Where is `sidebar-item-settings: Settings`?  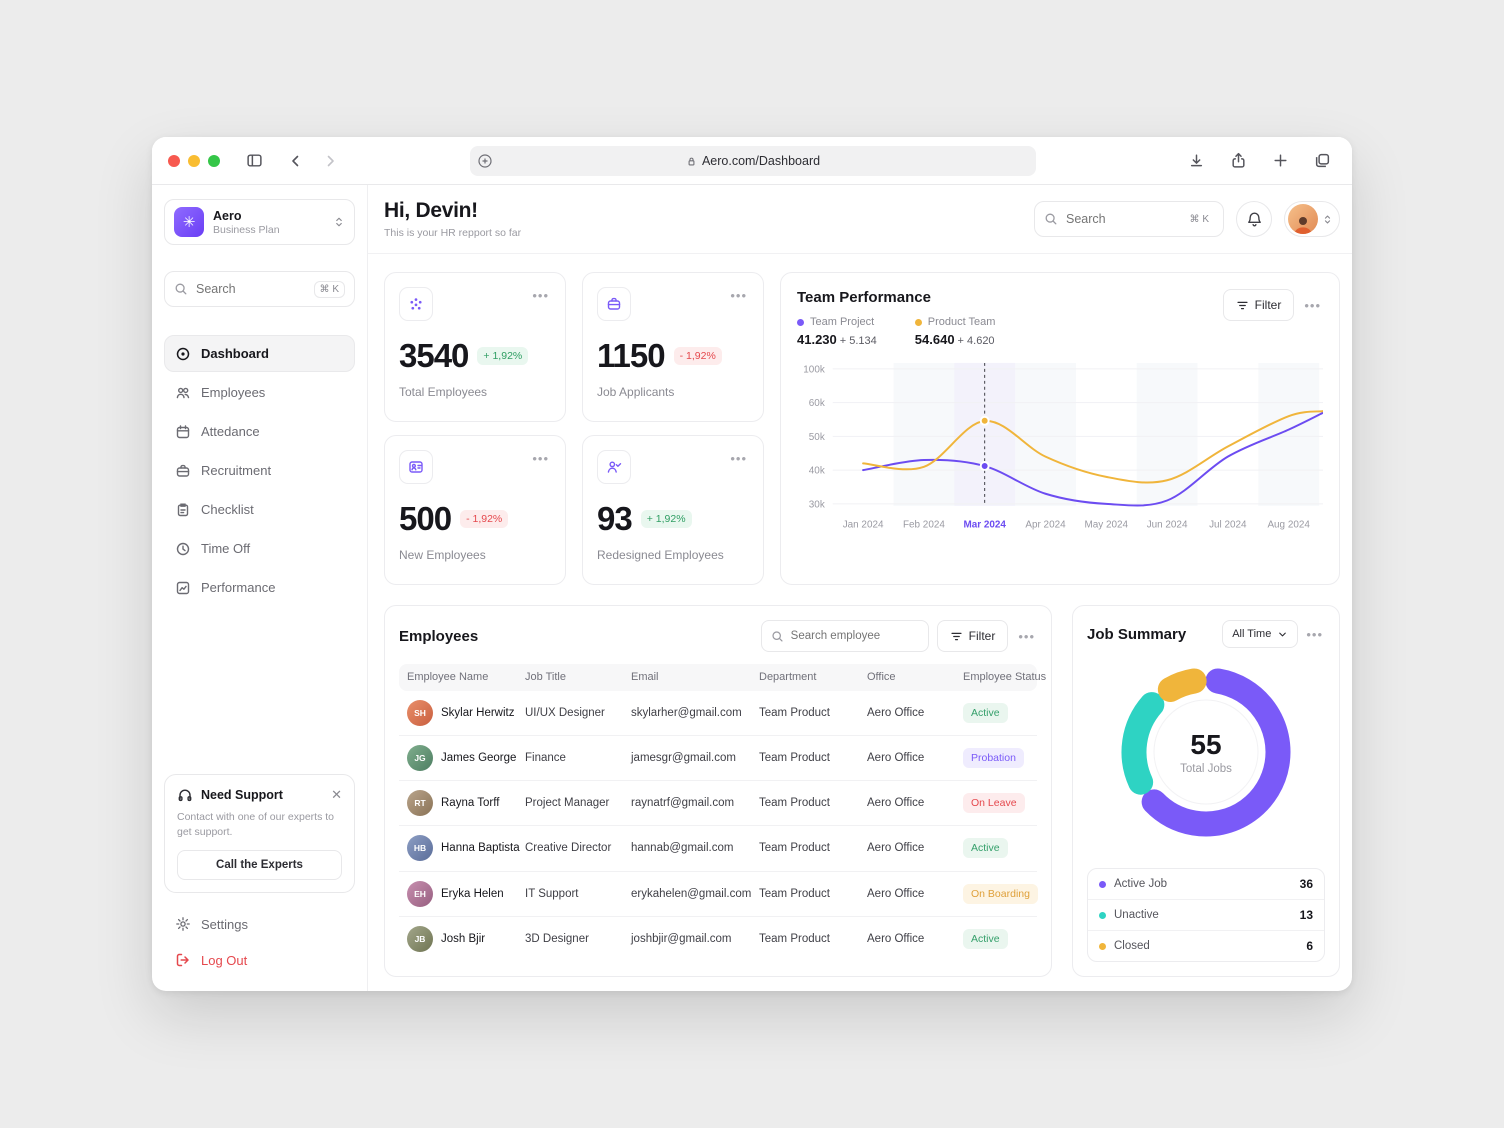
sidebar-item-settings: Settings is located at coordinates (259, 924).